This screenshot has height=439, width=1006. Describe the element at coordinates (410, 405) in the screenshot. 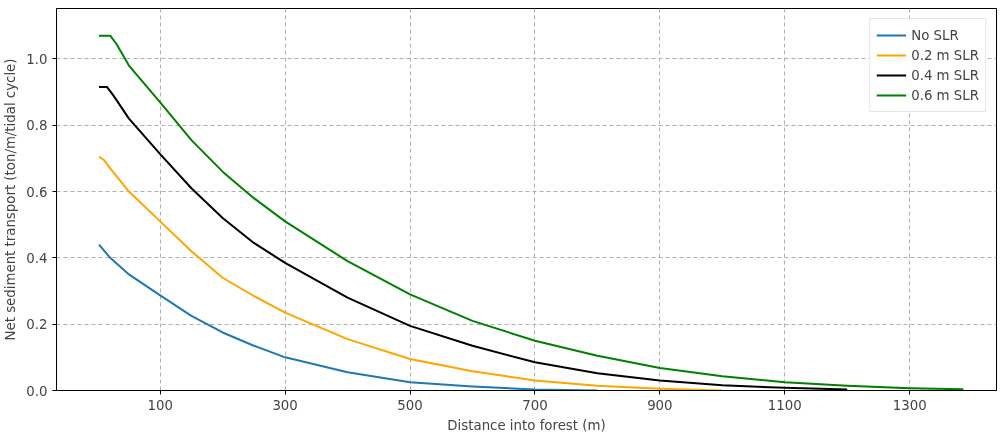

I see `x-tick-label: 500` at that location.